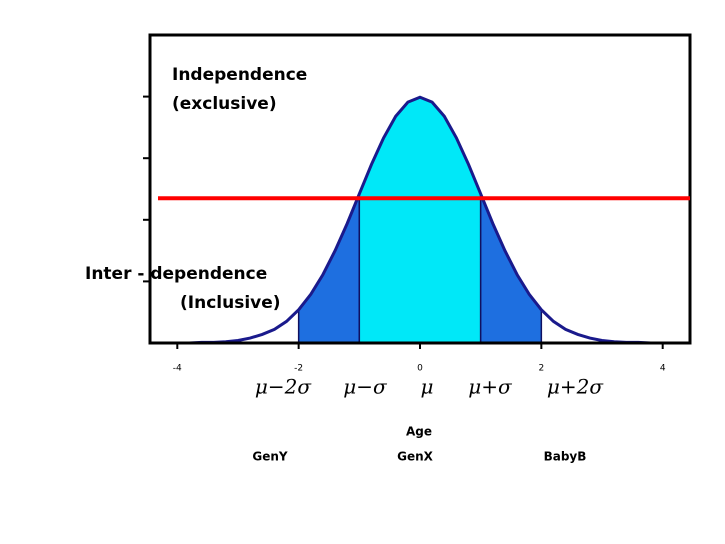  Describe the element at coordinates (176, 274) in the screenshot. I see `annotation: Inter - dependence` at that location.